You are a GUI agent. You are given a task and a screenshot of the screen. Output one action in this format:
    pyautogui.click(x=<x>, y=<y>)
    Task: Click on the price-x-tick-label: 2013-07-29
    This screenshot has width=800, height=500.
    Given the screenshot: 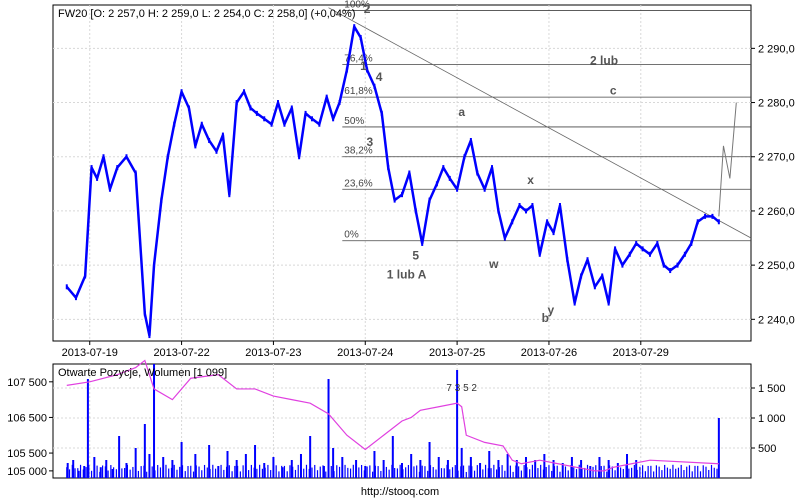 What is the action you would take?
    pyautogui.click(x=641, y=353)
    